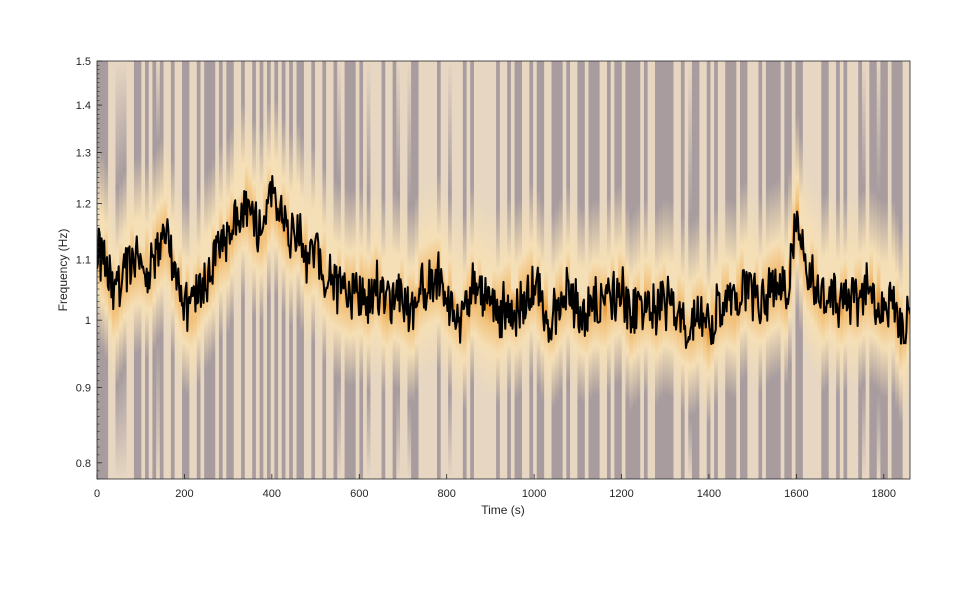 The image size is (960, 600). What do you see at coordinates (83, 260) in the screenshot?
I see `y-tick-label: 1.1` at bounding box center [83, 260].